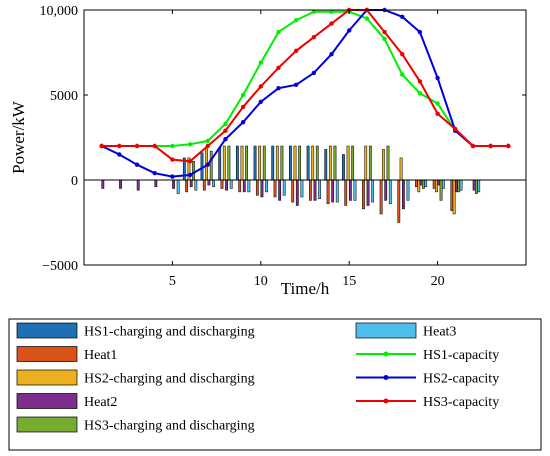 Image resolution: width=550 pixels, height=456 pixels. I want to click on bar-4-t20, so click(439, 182).